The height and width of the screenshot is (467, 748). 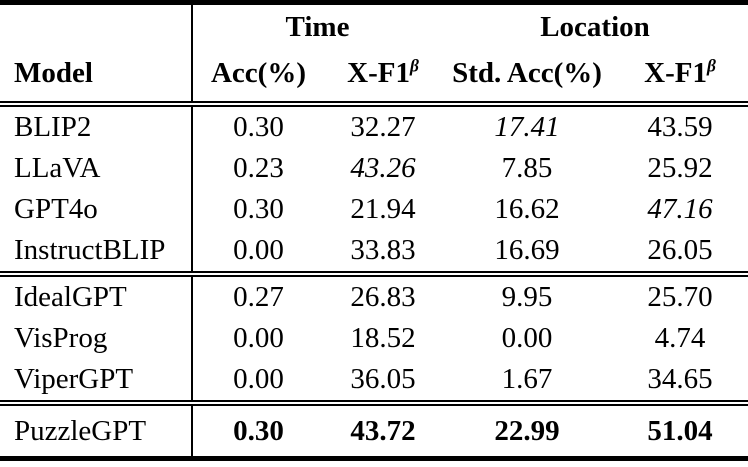 I want to click on table-row-llava: LLaVA 0.23 43.26 7.85 25.92, so click(x=374, y=169).